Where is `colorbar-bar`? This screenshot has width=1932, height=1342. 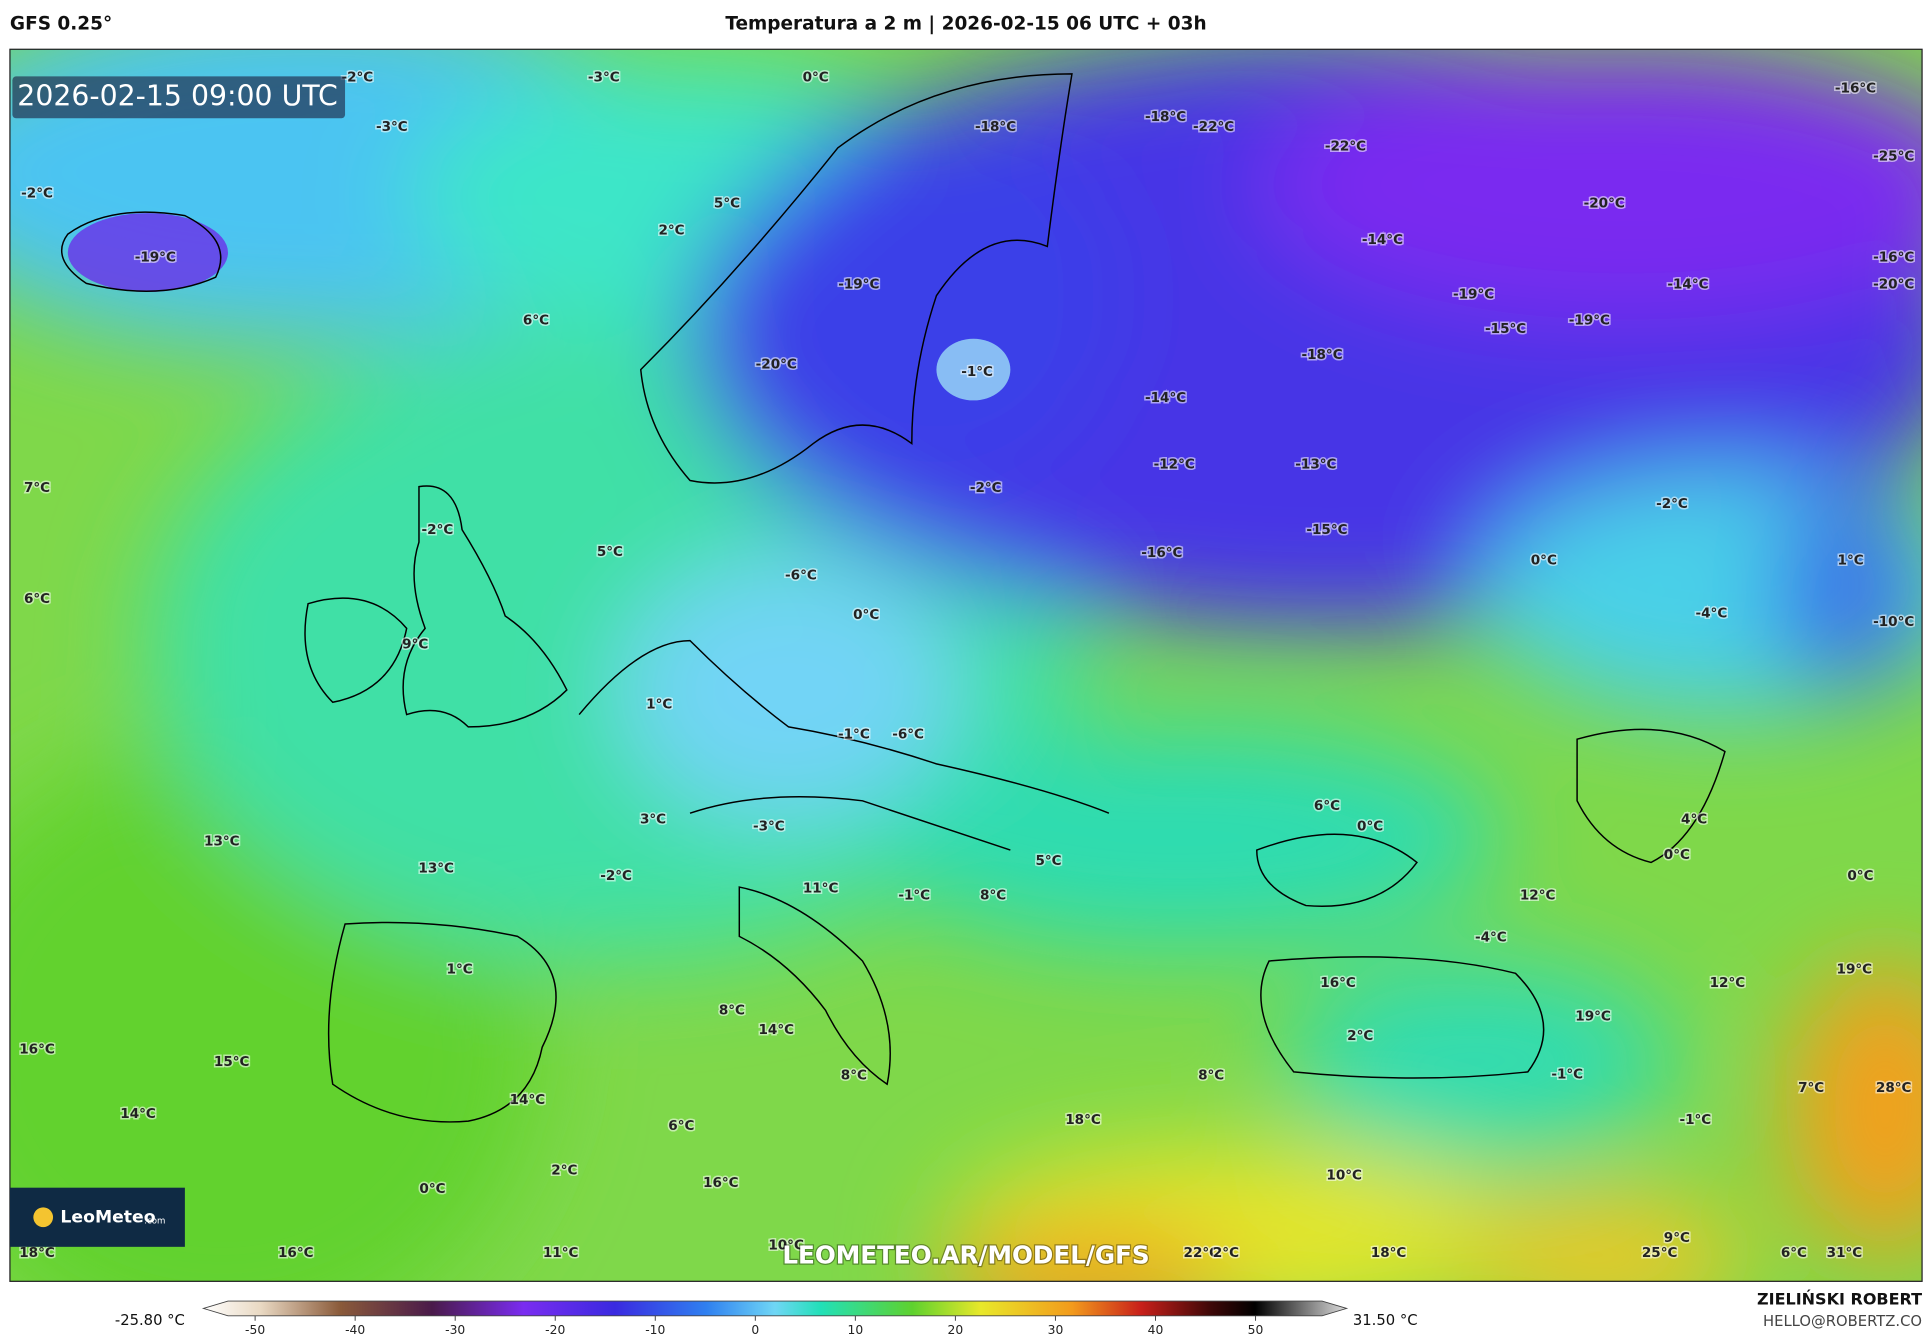
colorbar-bar is located at coordinates (775, 1308).